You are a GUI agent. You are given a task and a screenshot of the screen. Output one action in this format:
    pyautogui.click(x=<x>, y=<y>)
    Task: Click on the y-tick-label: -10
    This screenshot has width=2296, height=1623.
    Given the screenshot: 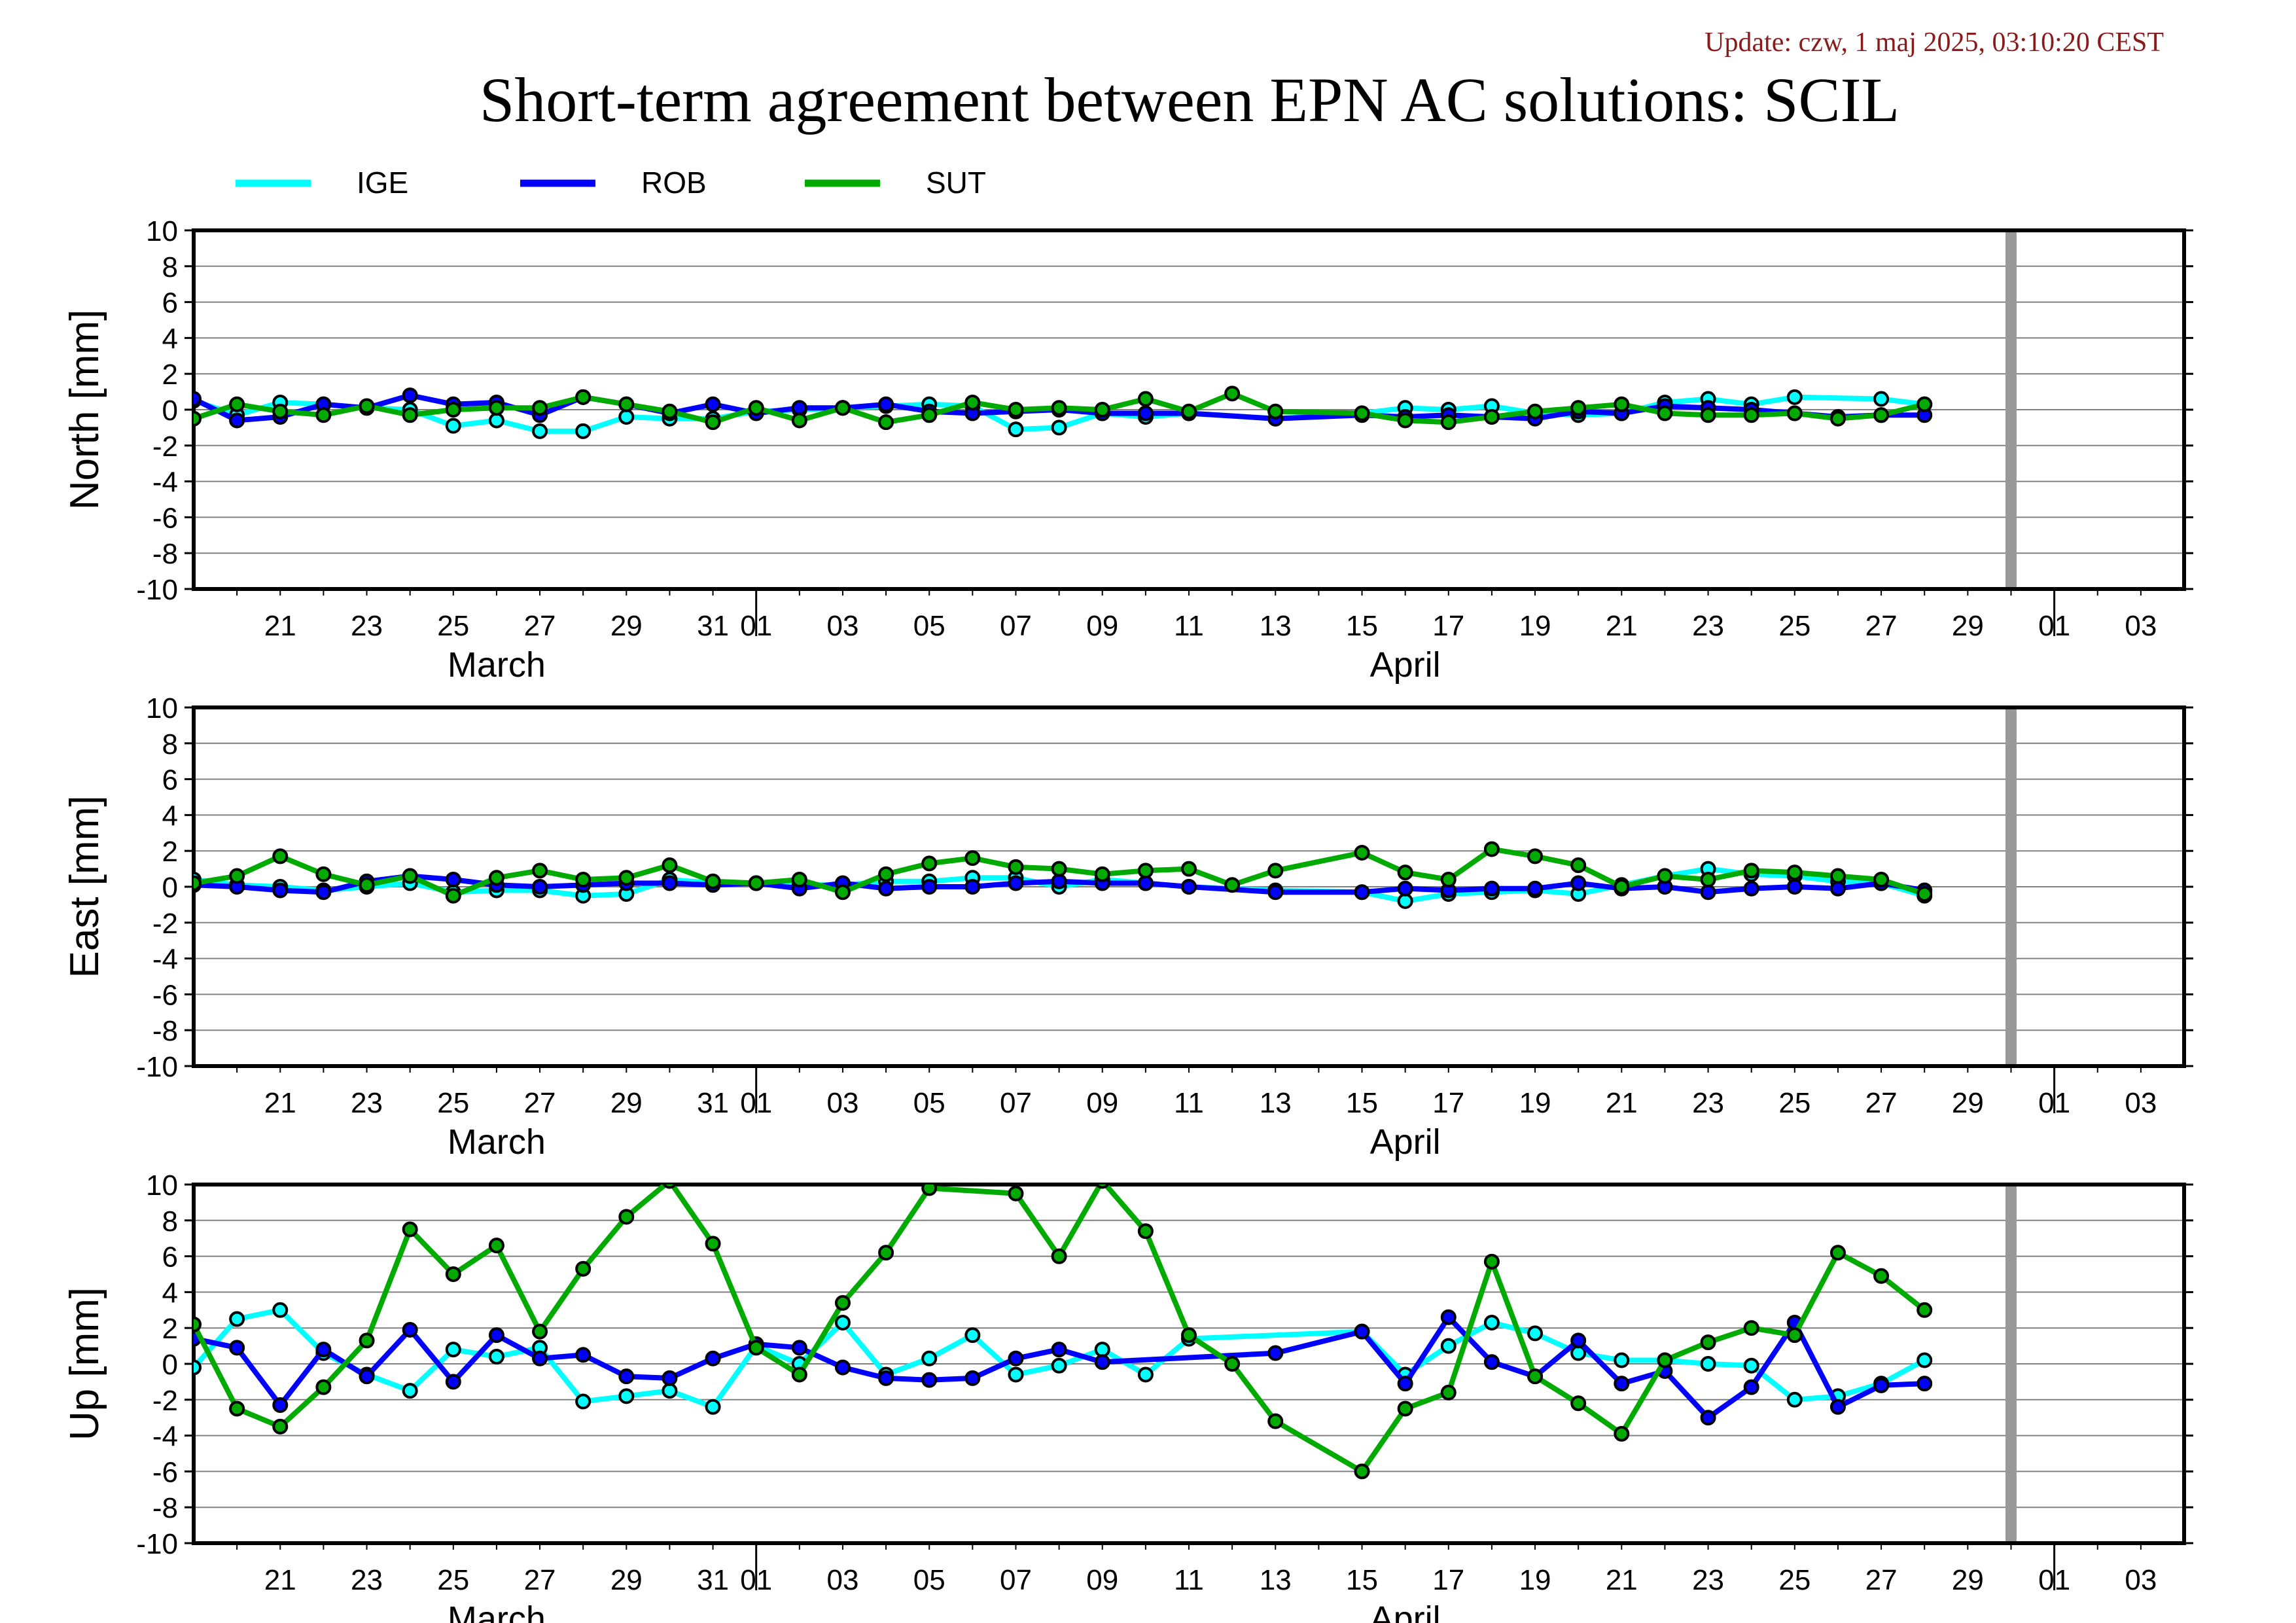 What is the action you would take?
    pyautogui.click(x=157, y=590)
    